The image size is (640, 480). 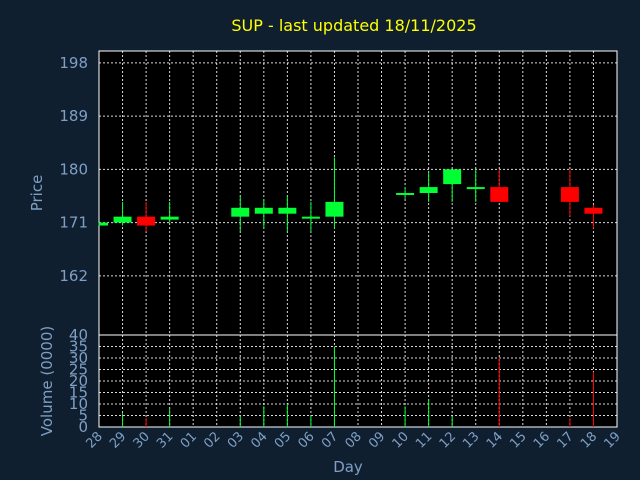 I want to click on day-tick-label: 15, so click(x=518, y=440).